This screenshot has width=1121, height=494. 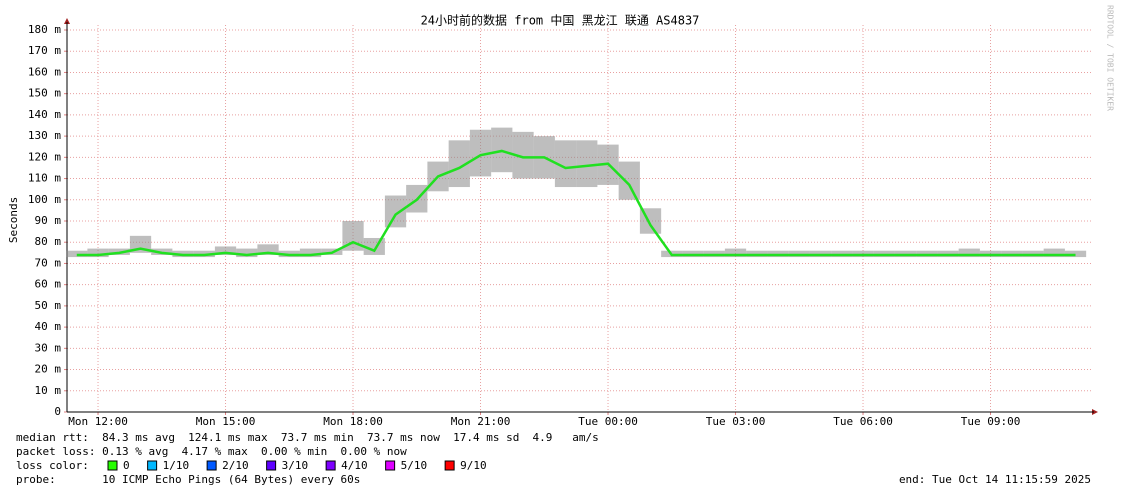 I want to click on x-tick-label: Tue 09:00, so click(x=991, y=421).